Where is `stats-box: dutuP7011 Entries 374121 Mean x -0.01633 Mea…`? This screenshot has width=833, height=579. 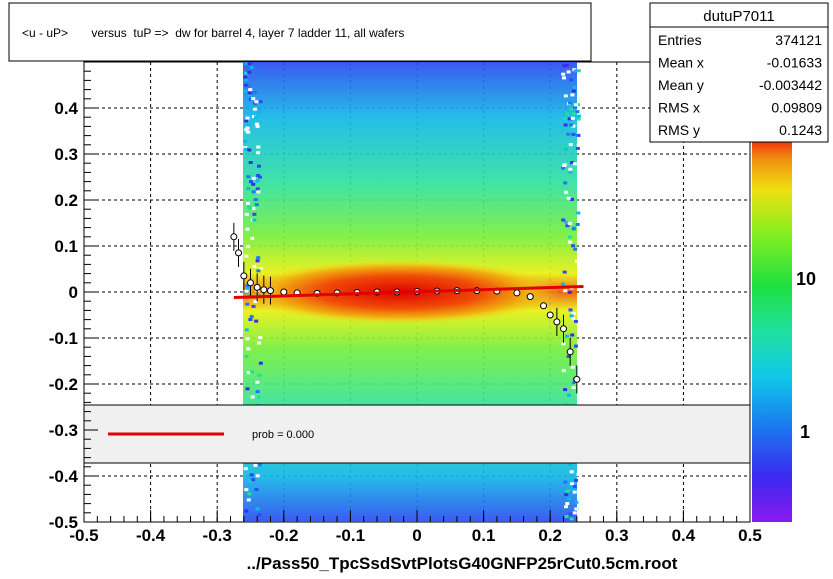
stats-box: dutuP7011 Entries 374121 Mean x -0.01633 Mea… is located at coordinates (739, 72).